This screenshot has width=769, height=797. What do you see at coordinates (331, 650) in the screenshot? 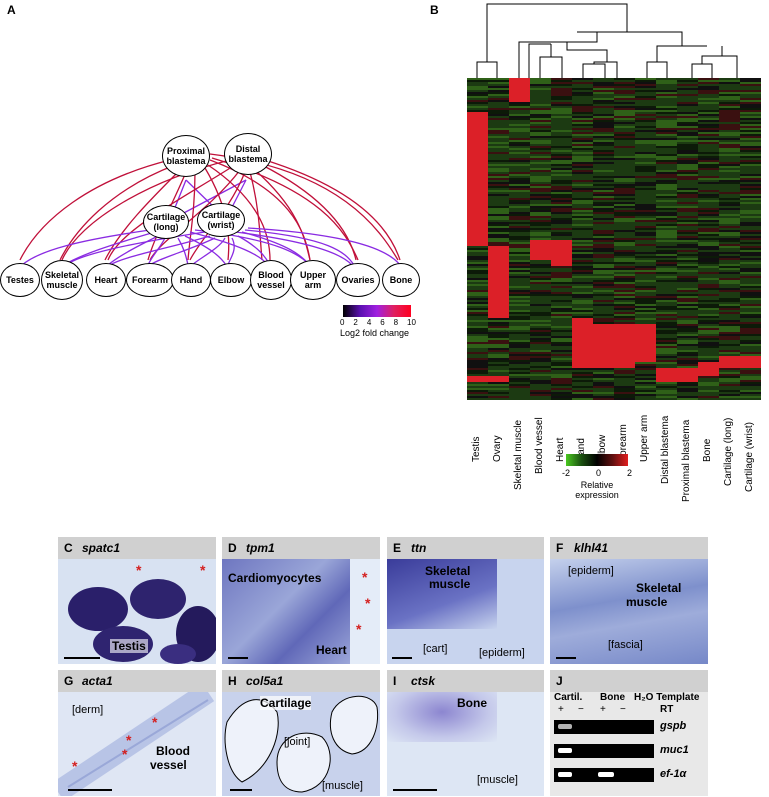
I see `label-heart: Heart` at bounding box center [331, 650].